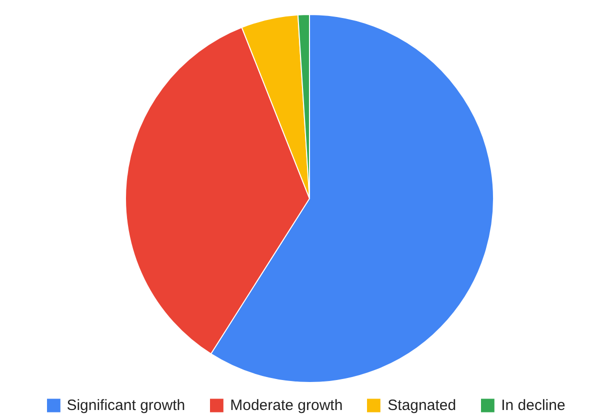  I want to click on legend-label: Significant growth, so click(126, 405).